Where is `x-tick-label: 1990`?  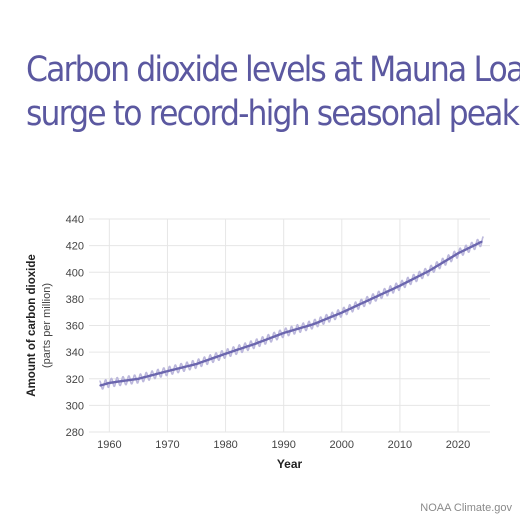
x-tick-label: 1990 is located at coordinates (283, 445).